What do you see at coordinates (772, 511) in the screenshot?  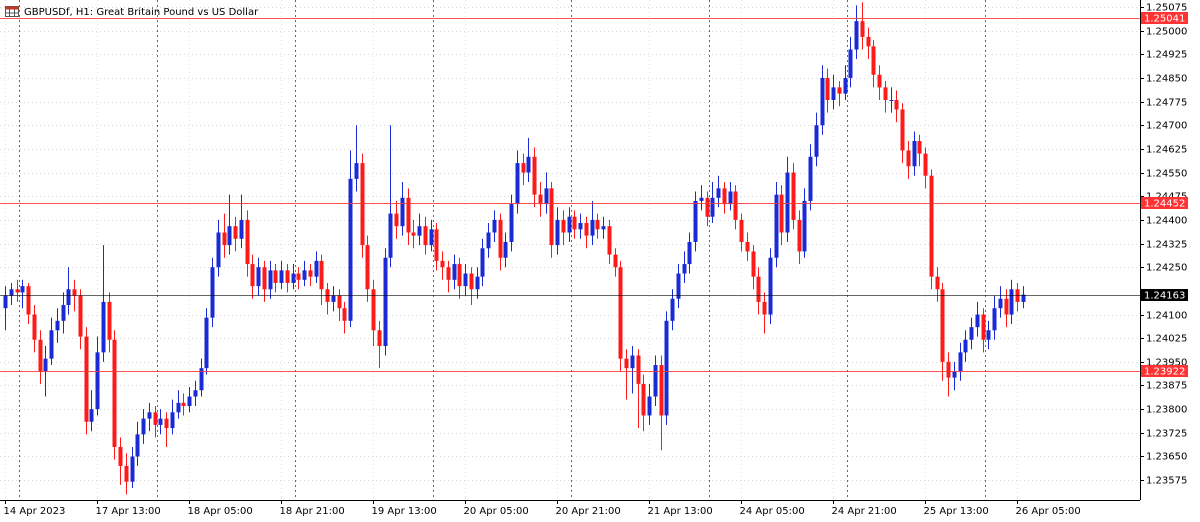 I see `x-tick-label: 24 Apr 05:00` at bounding box center [772, 511].